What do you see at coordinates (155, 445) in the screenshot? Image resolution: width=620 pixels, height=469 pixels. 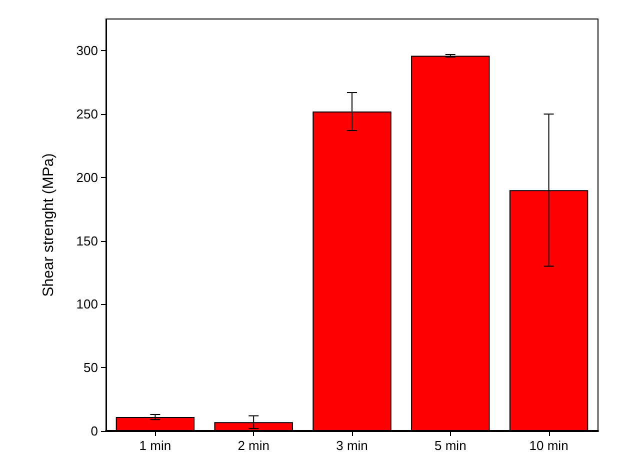 I see `x-tick-label: 1 min` at bounding box center [155, 445].